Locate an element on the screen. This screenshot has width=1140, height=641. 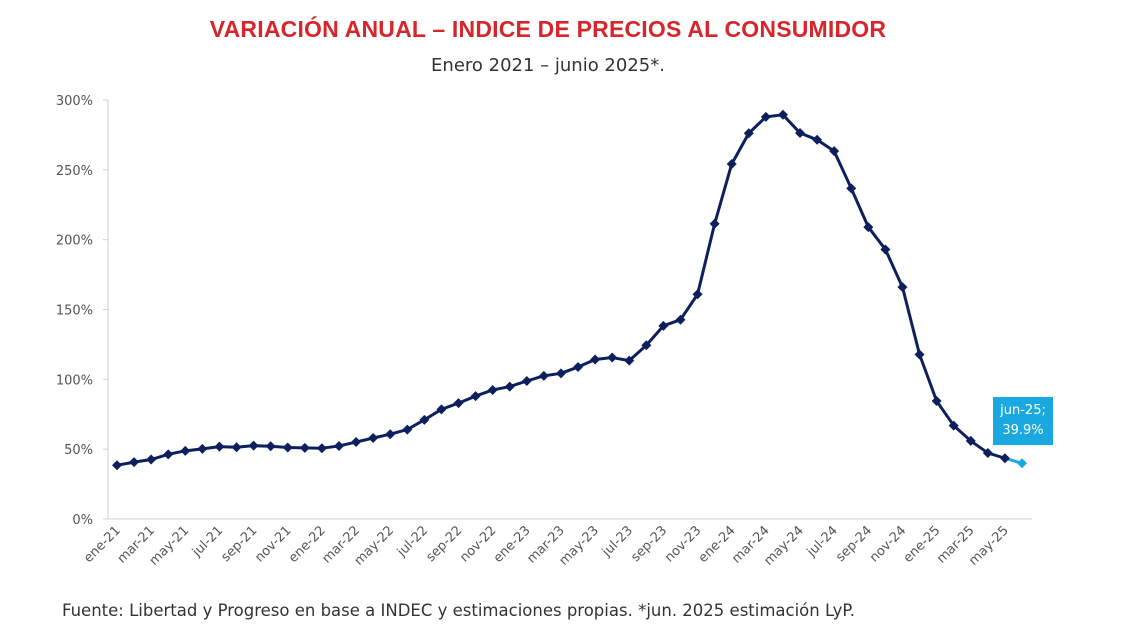
y-tick-label: 100% is located at coordinates (74, 380).